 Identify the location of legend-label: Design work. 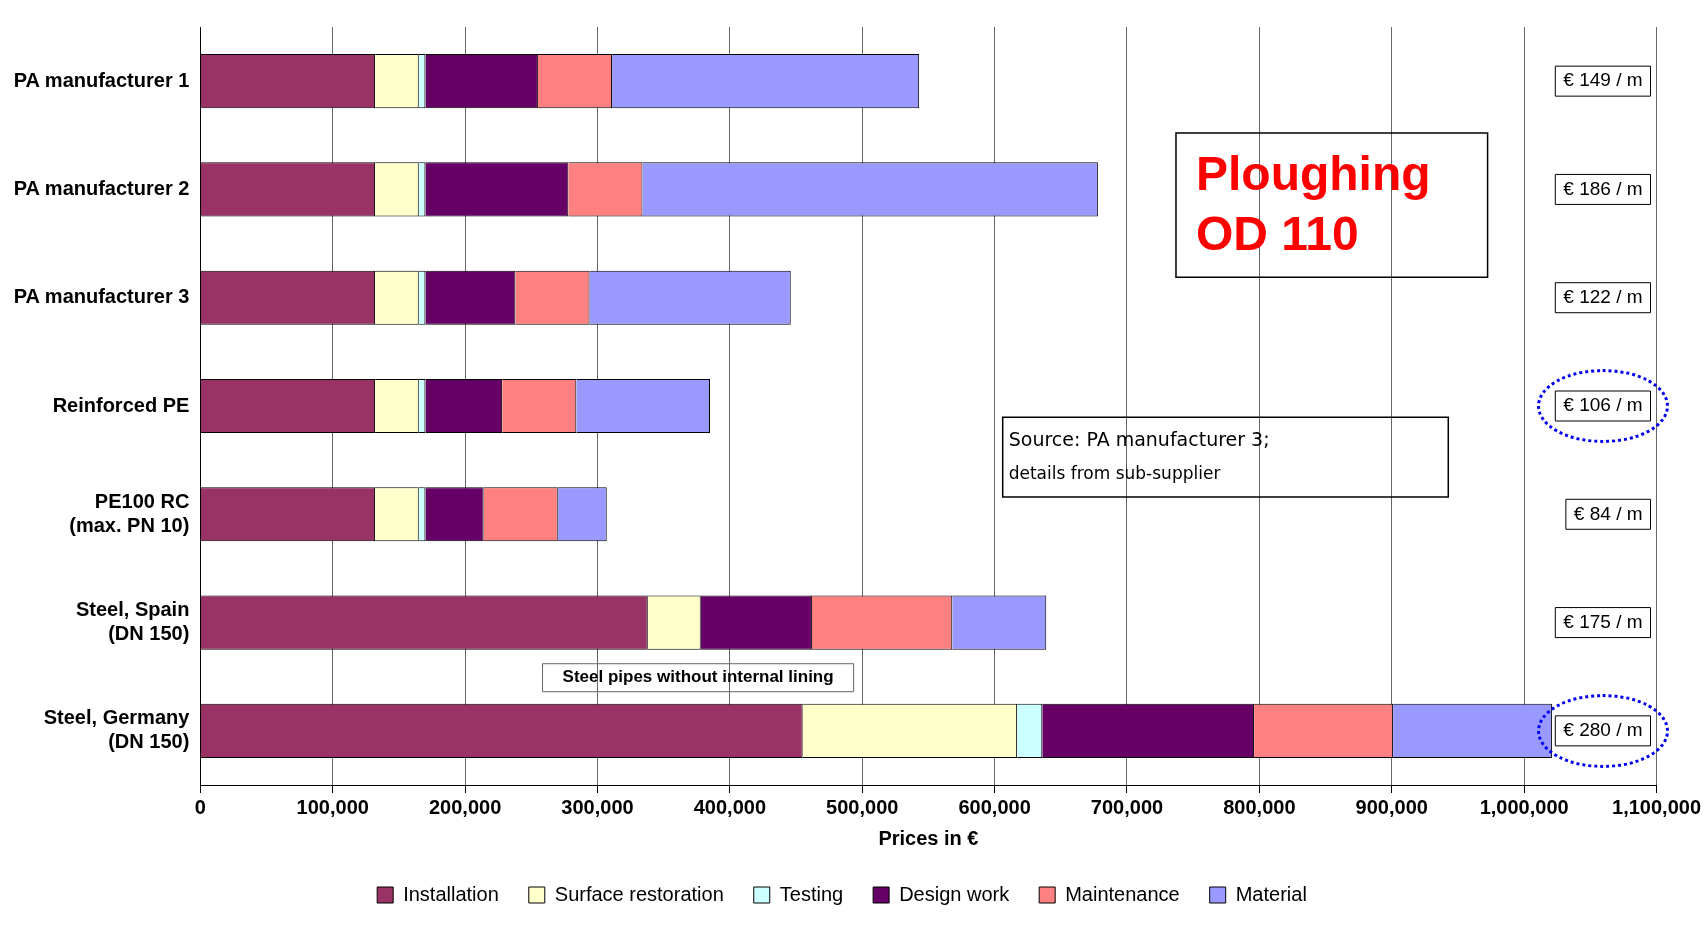
(955, 893).